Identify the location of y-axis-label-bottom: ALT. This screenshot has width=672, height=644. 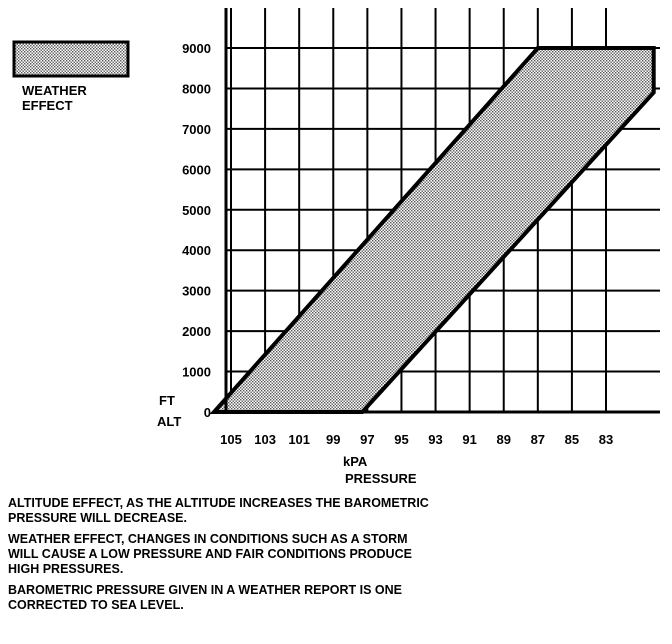
(169, 421).